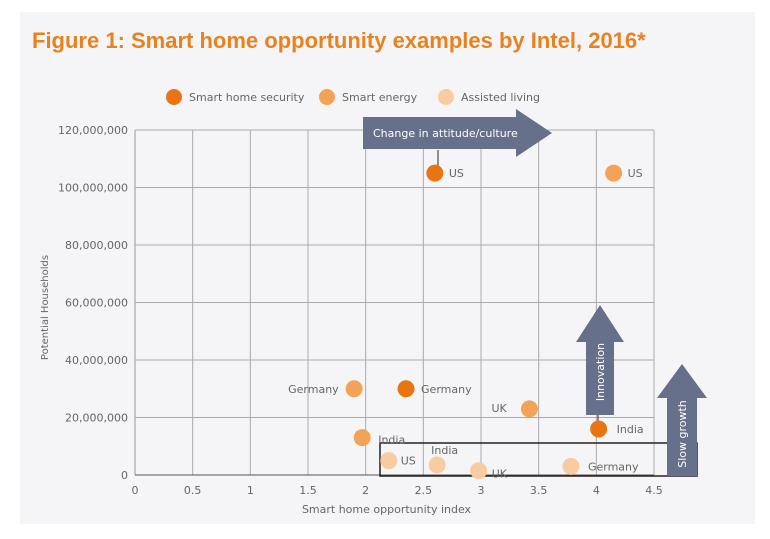  Describe the element at coordinates (124, 475) in the screenshot. I see `y-tick-label: 0` at that location.